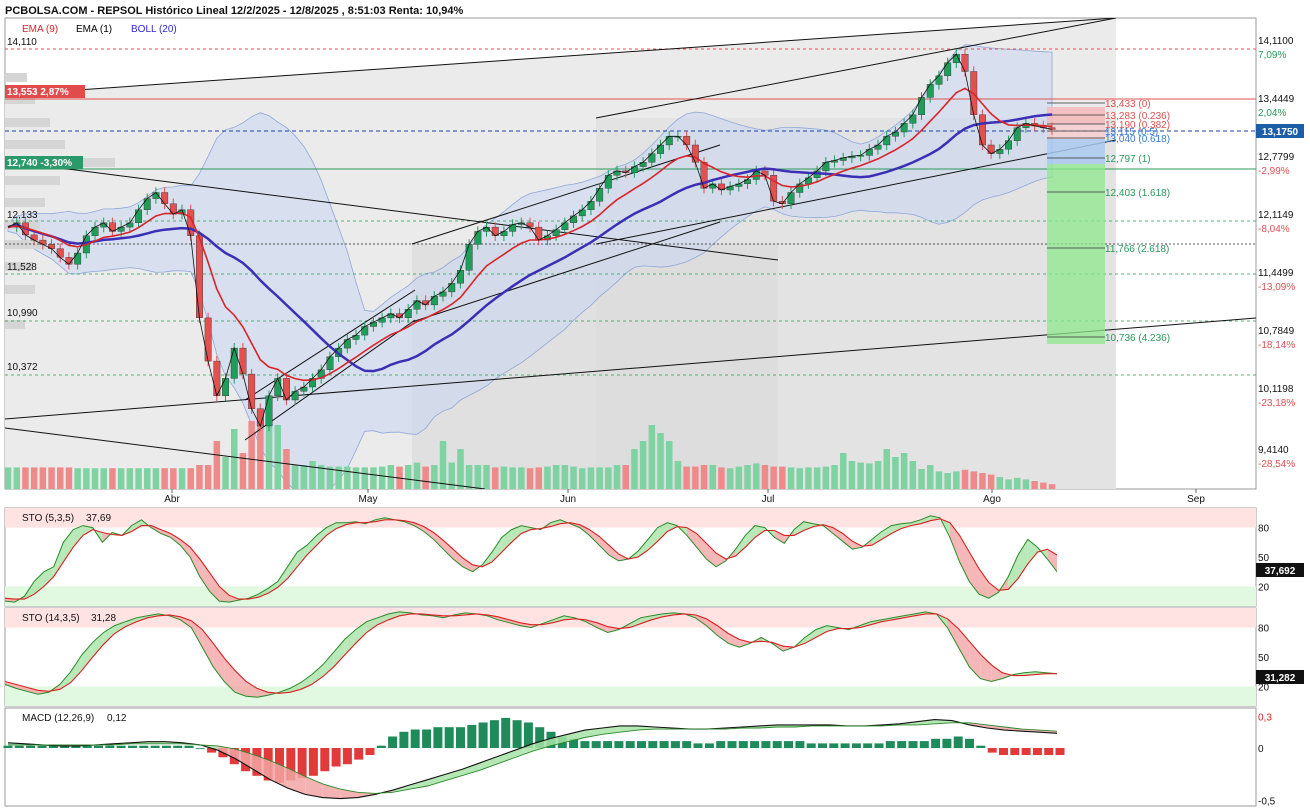 This screenshot has width=1310, height=812. I want to click on price-tick: 9,4140, so click(1273, 450).